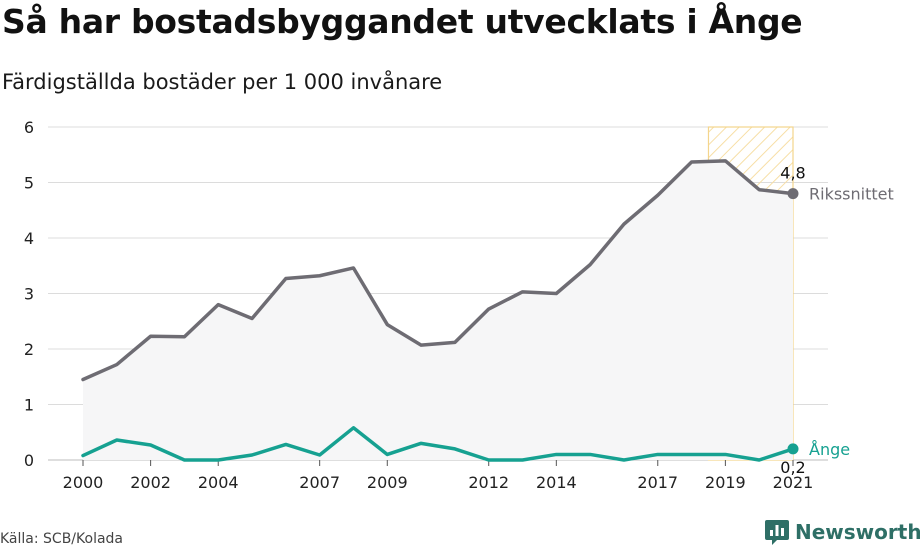 Image resolution: width=920 pixels, height=552 pixels. What do you see at coordinates (657, 482) in the screenshot?
I see `x-tick-label: 2017` at bounding box center [657, 482].